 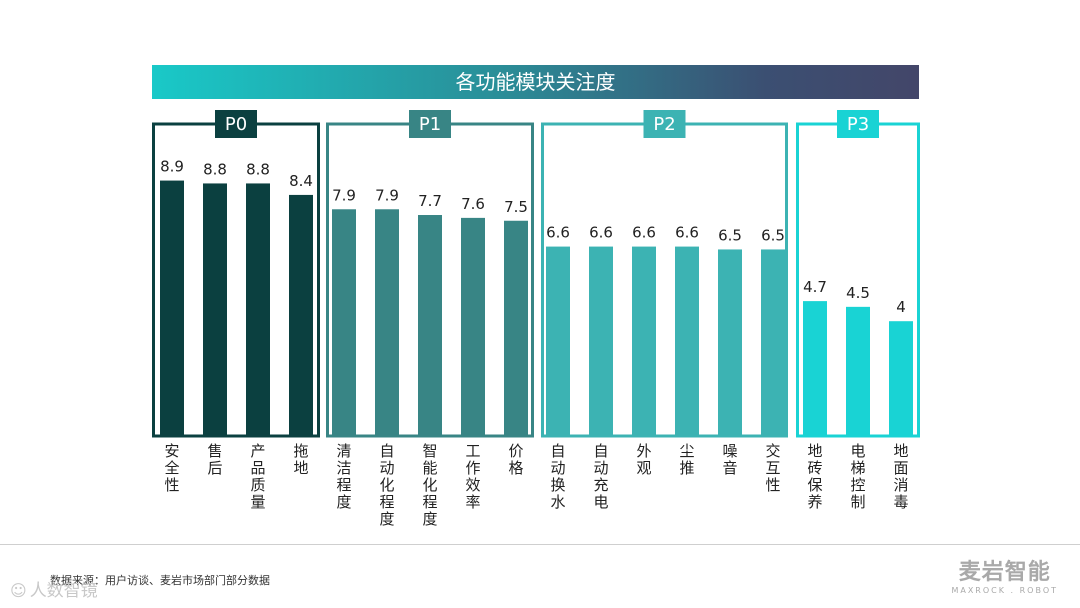 I want to click on group-tag-p3, so click(x=858, y=124).